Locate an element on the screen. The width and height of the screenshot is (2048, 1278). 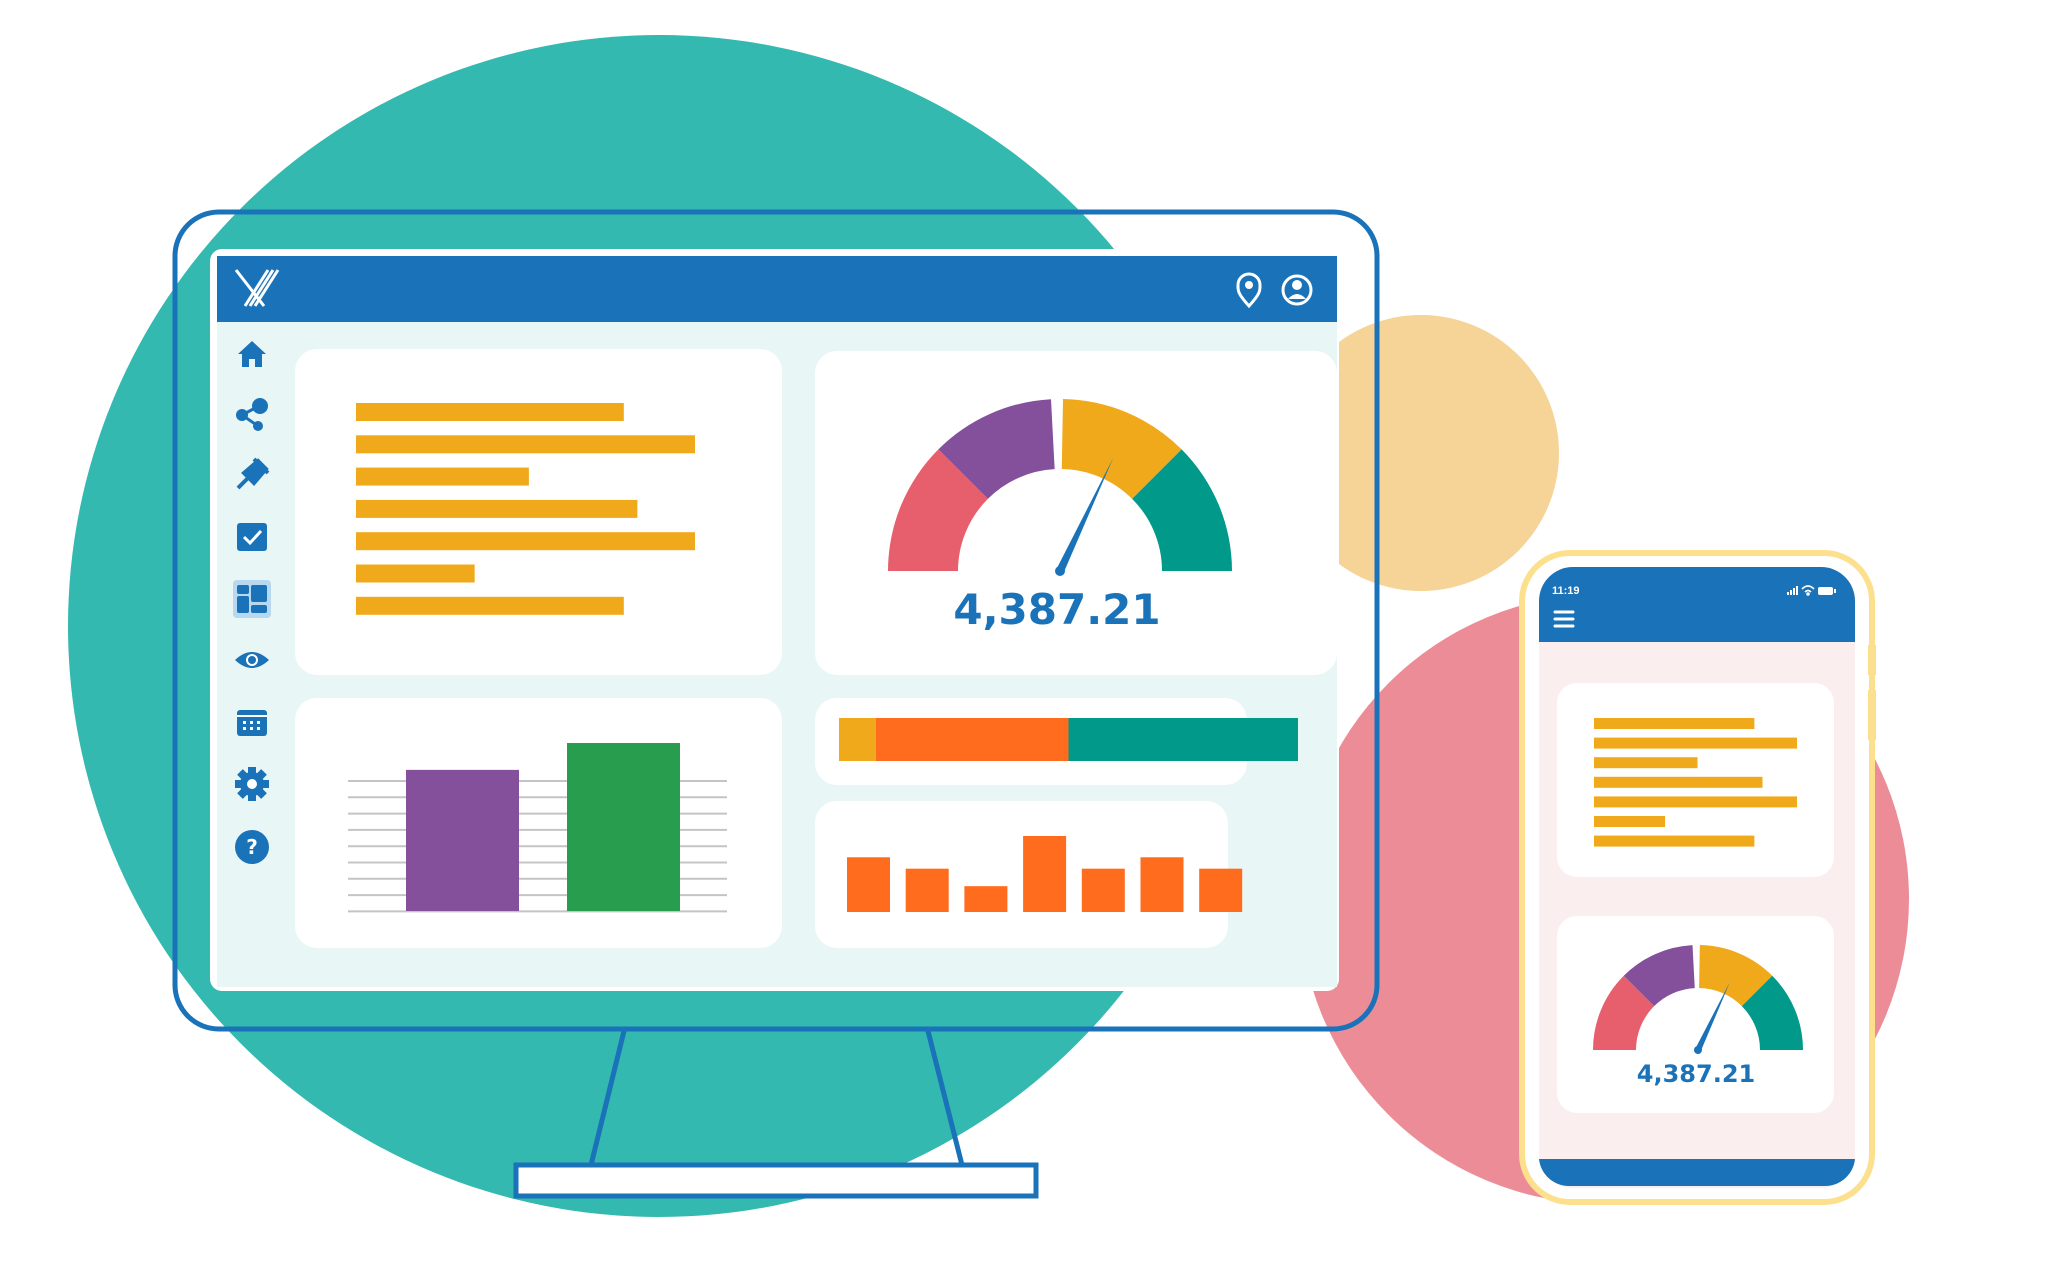
background-peach-circle is located at coordinates (1421, 453).